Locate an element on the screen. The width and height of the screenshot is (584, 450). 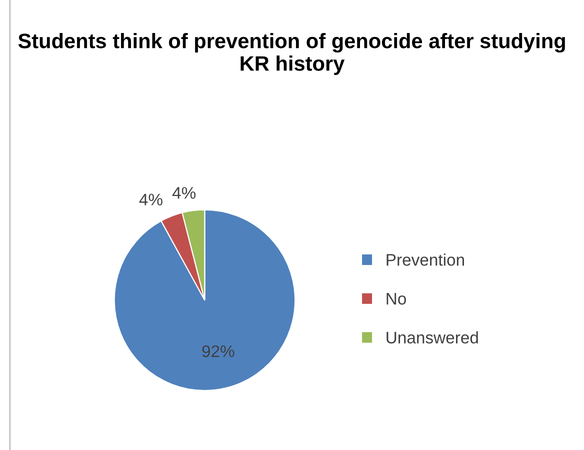
legend-label: No is located at coordinates (396, 298).